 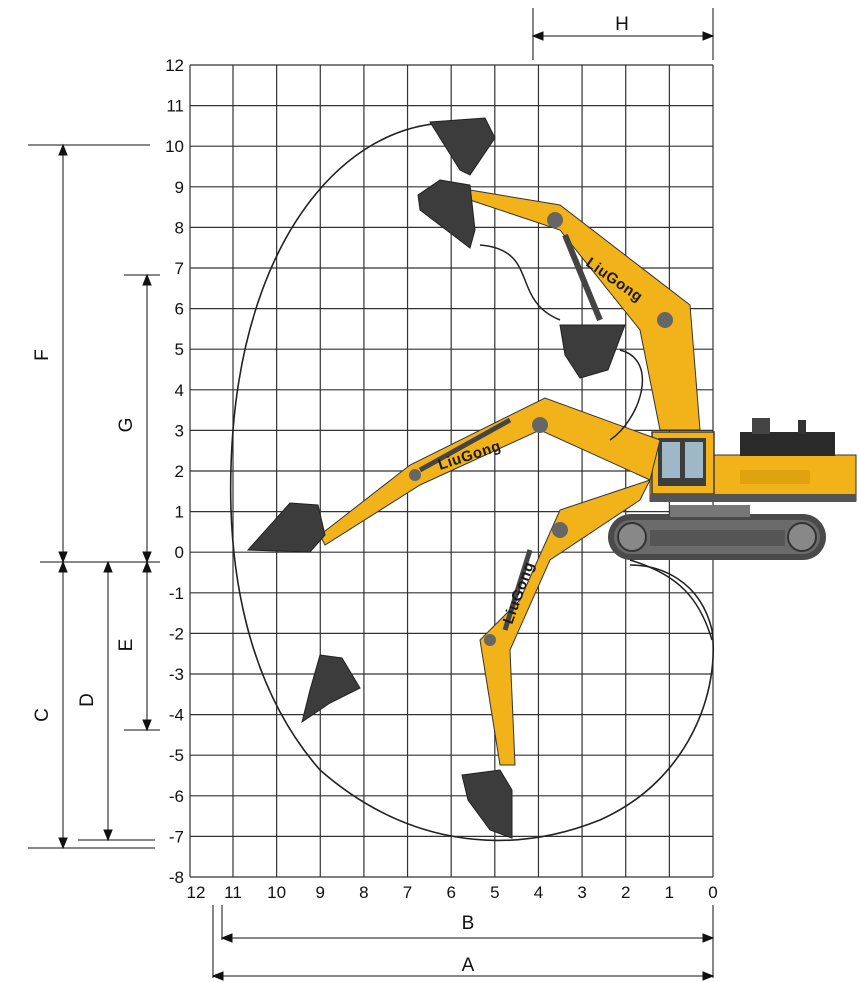 What do you see at coordinates (176, 796) in the screenshot?
I see `y-tick-label: -6` at bounding box center [176, 796].